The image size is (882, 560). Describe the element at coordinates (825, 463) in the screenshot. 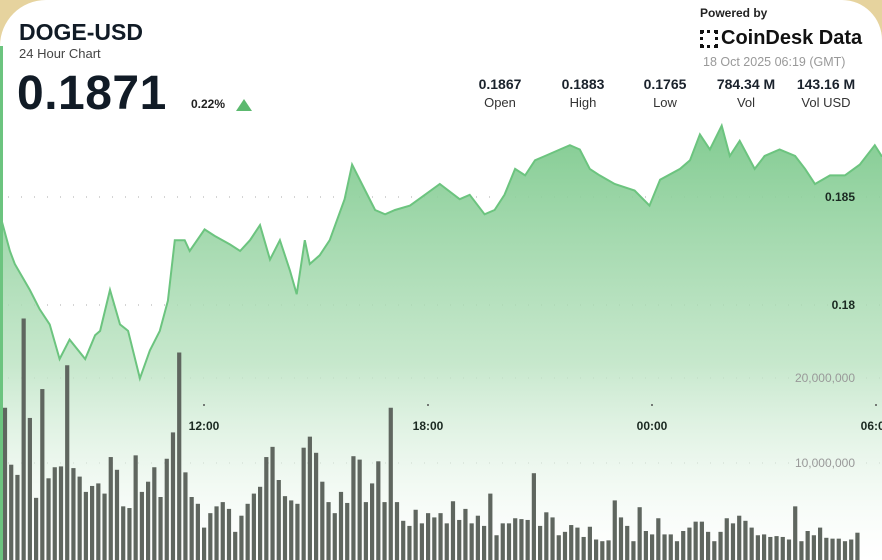

I see `volume-tick-label: 10,000,000` at that location.